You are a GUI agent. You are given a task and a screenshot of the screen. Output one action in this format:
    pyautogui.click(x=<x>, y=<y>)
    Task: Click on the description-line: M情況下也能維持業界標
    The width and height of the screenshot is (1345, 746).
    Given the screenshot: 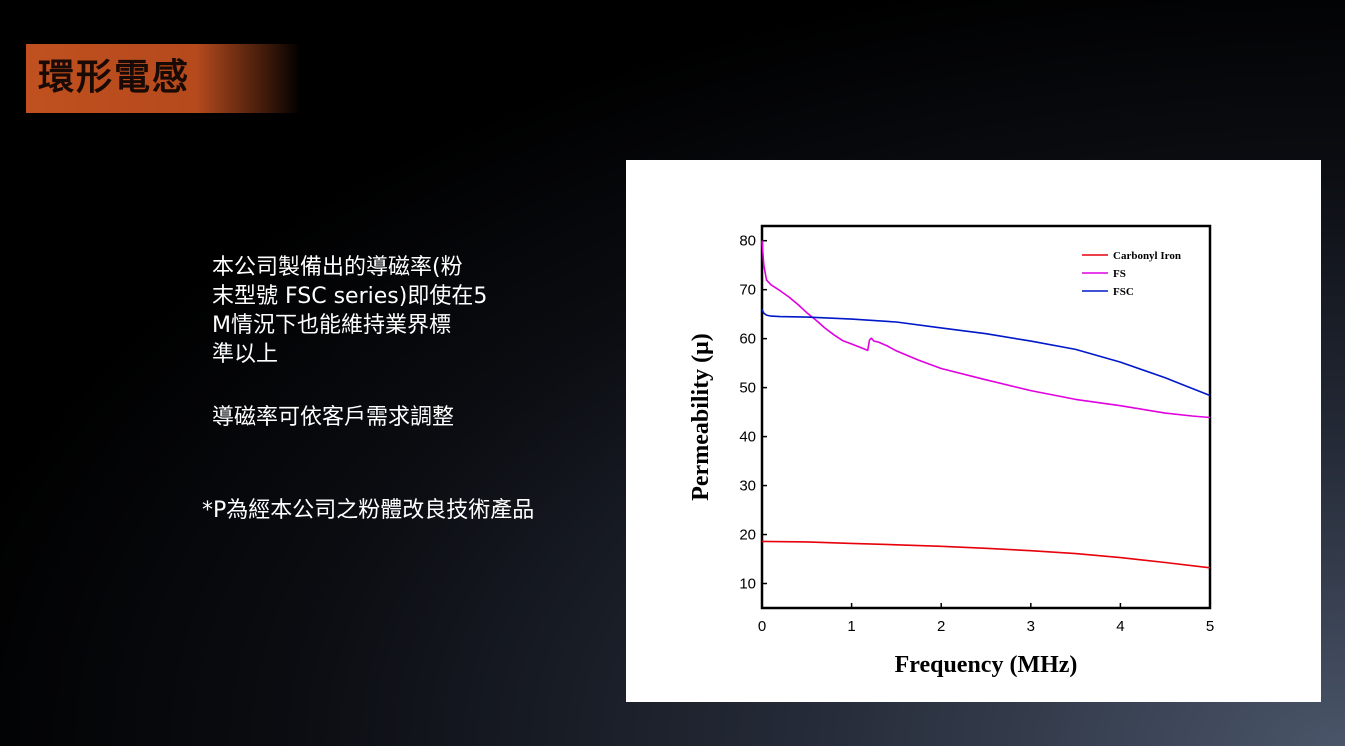 What is the action you would take?
    pyautogui.click(x=331, y=325)
    